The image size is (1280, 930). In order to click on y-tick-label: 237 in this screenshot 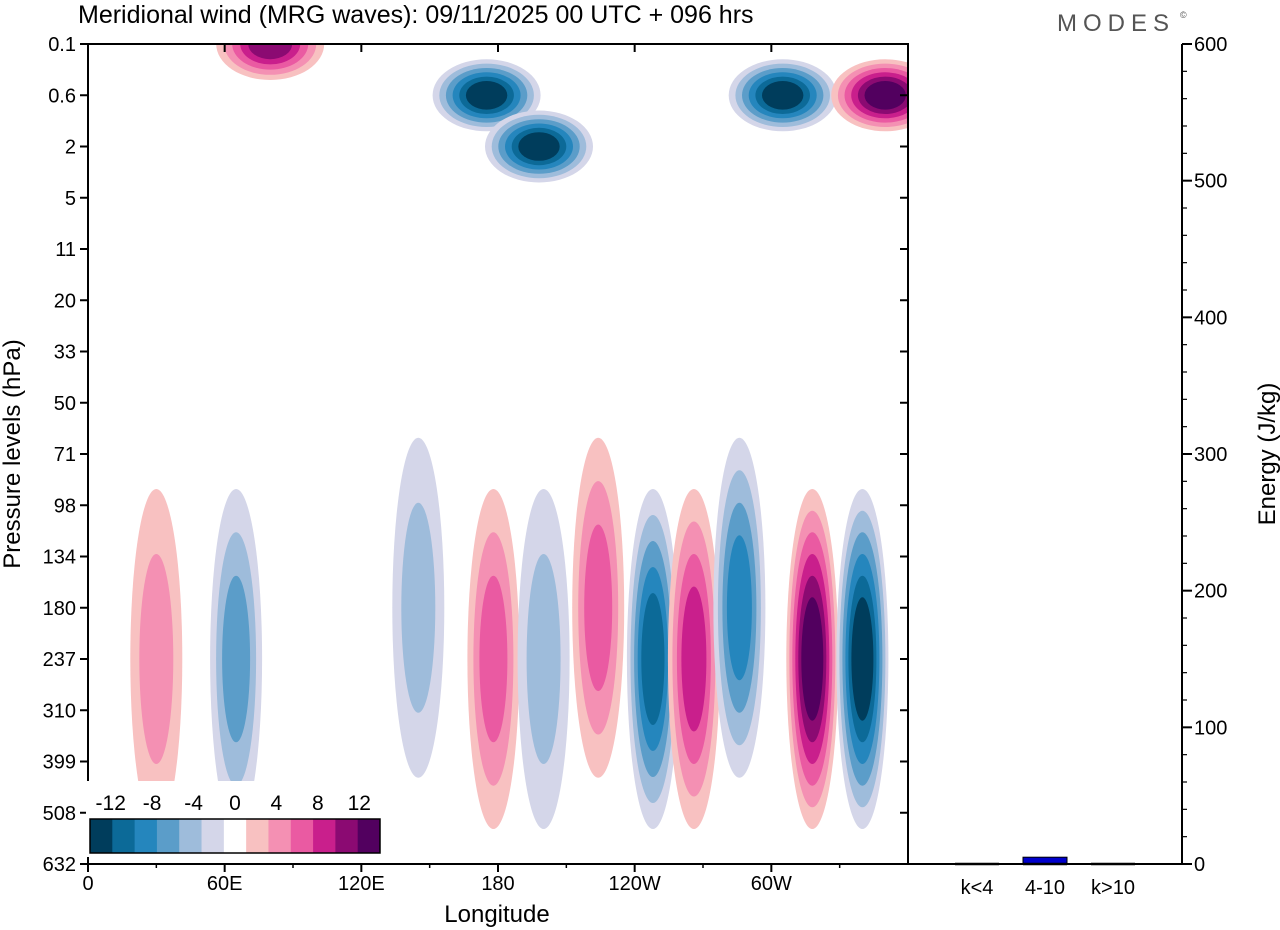, I will do `click(59, 660)`.